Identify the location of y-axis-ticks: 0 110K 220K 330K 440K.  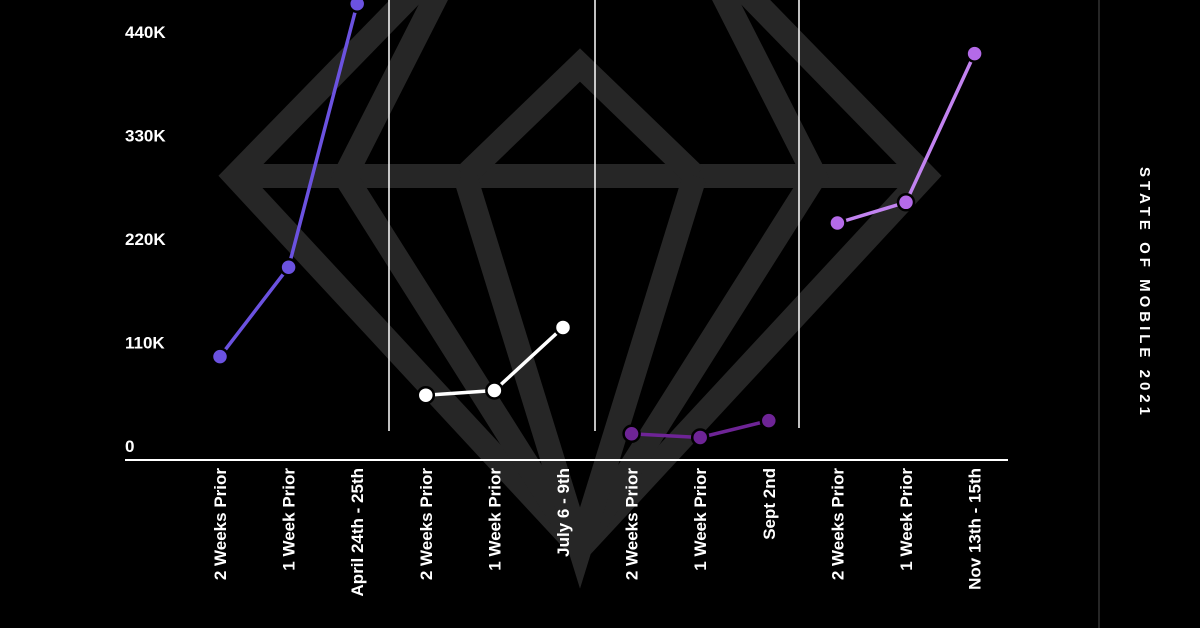
(145, 239).